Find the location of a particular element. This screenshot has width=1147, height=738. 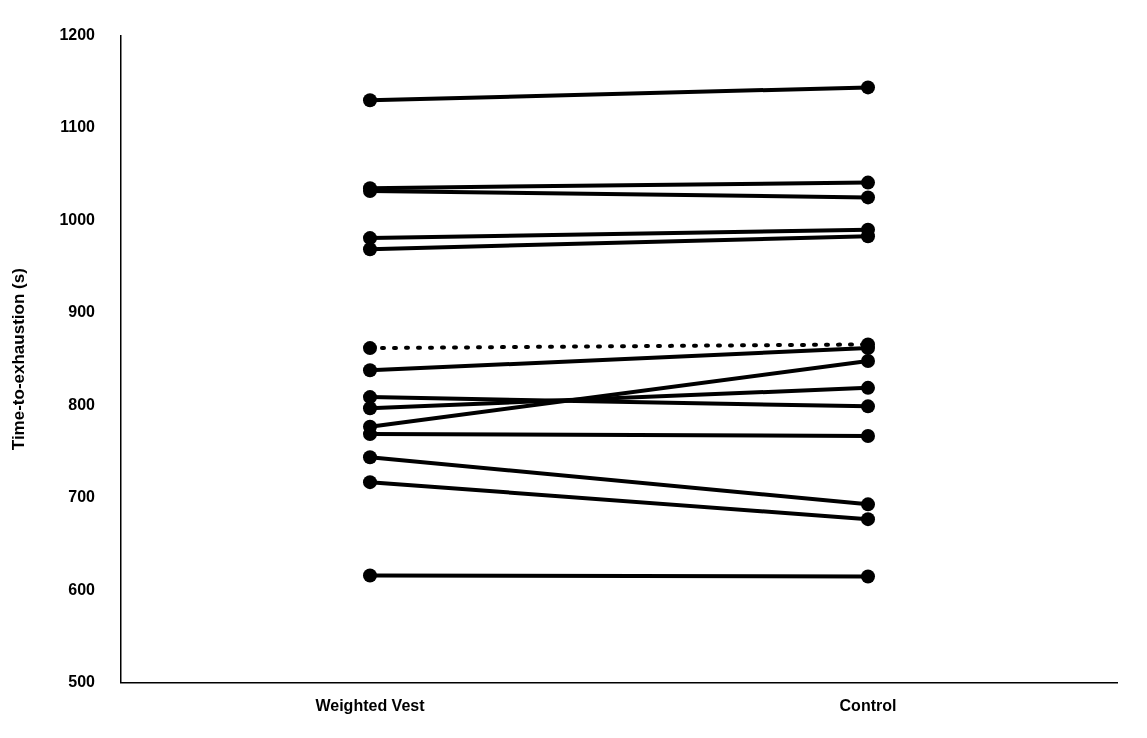

y-tick-label: 1100 is located at coordinates (78, 127).